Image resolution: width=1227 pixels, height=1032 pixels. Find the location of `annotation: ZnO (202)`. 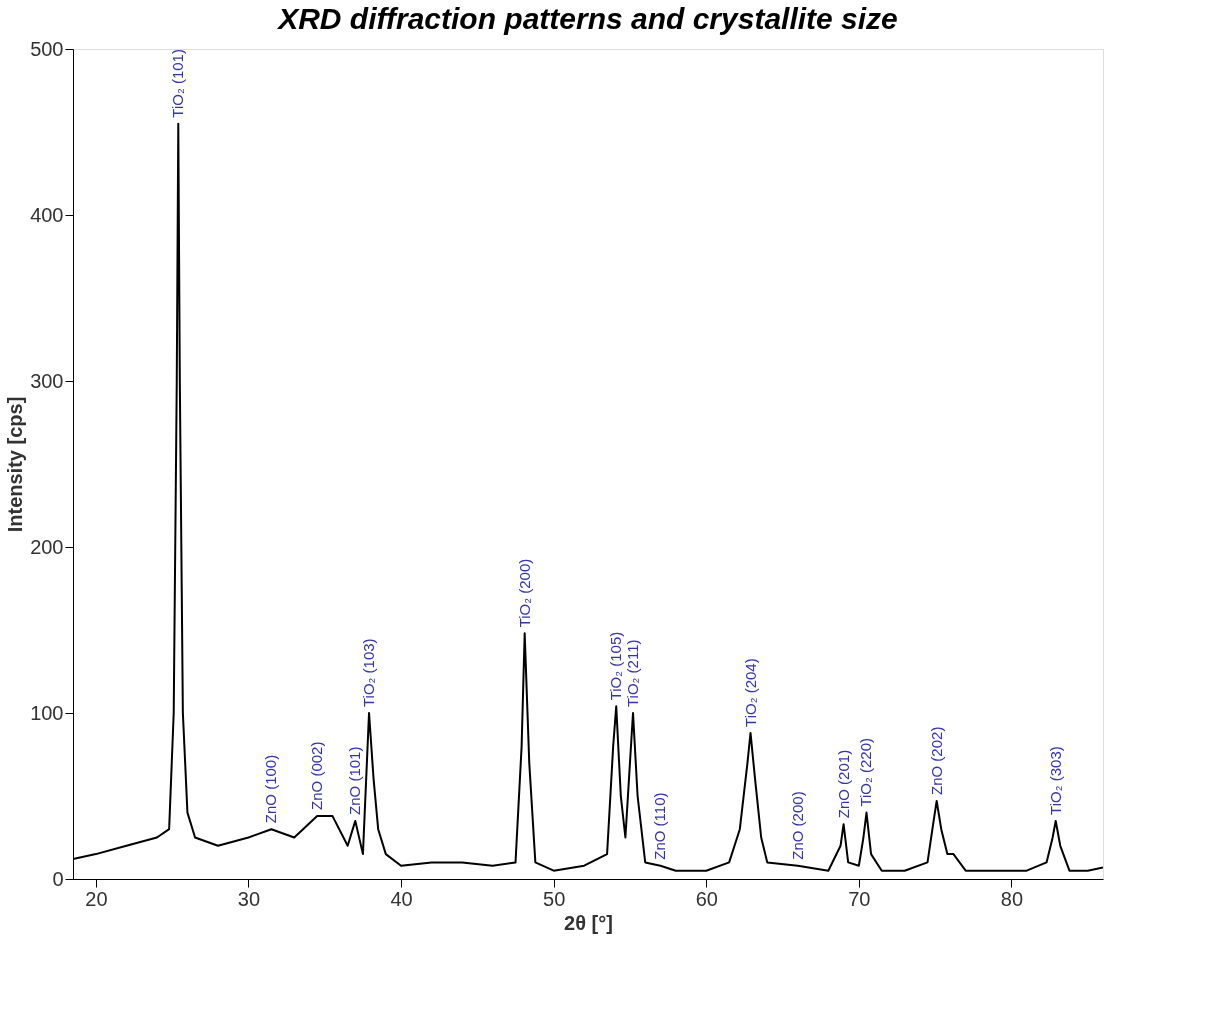

annotation: ZnO (202) is located at coordinates (936, 760).